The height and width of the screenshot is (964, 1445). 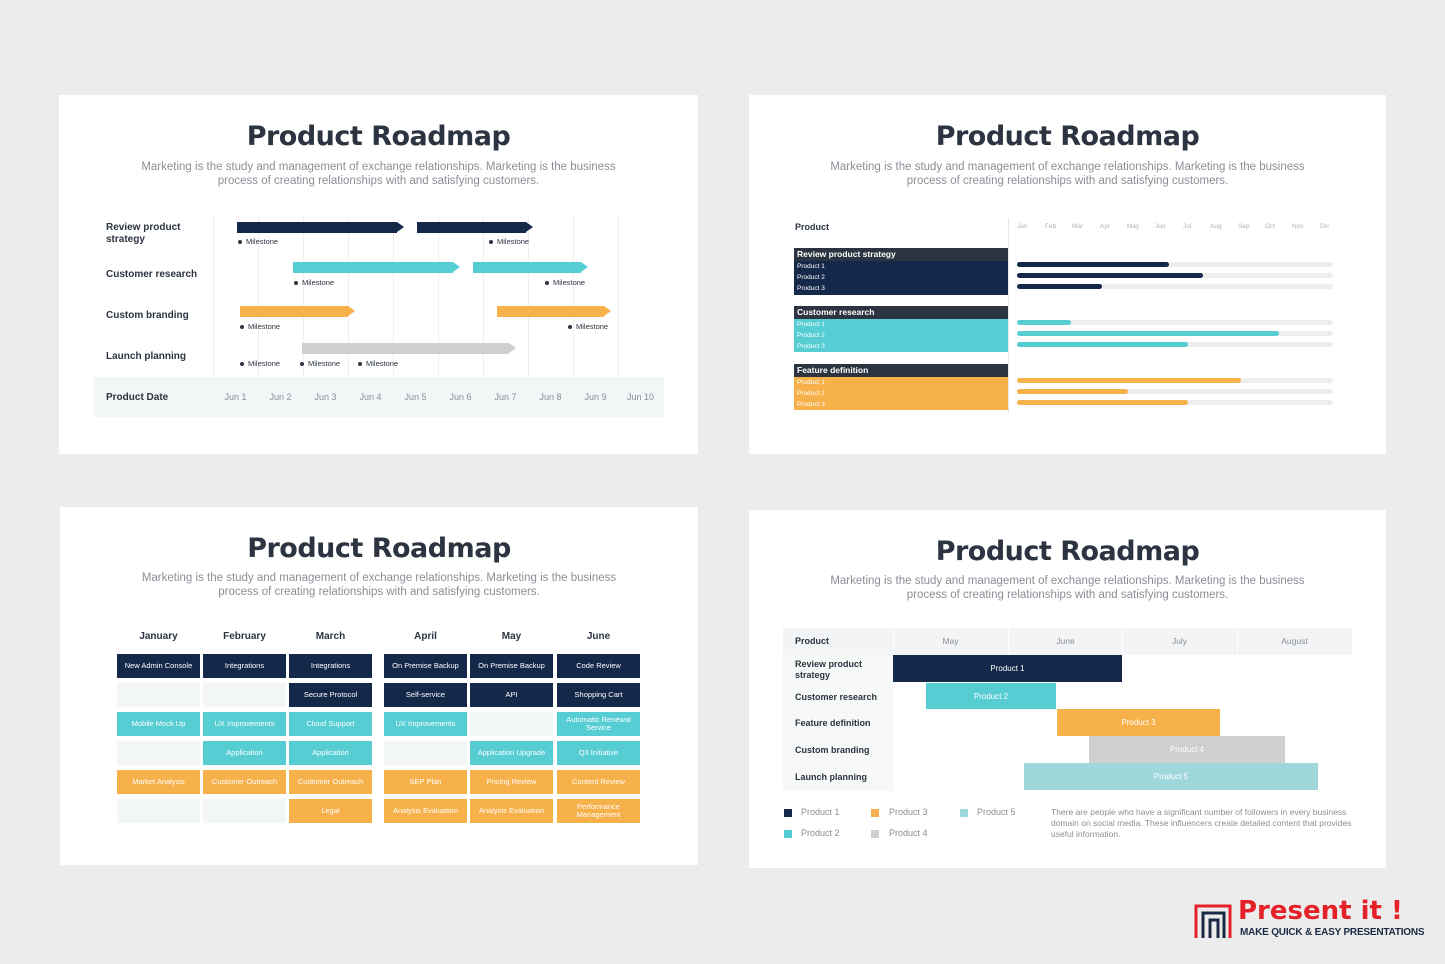 I want to click on row-label: Feature definition, so click(x=833, y=723).